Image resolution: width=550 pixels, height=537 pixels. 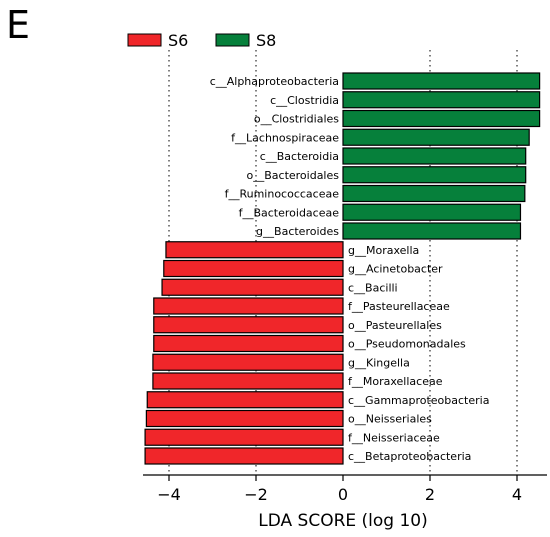 I want to click on x-tick-label: 0, so click(x=343, y=494).